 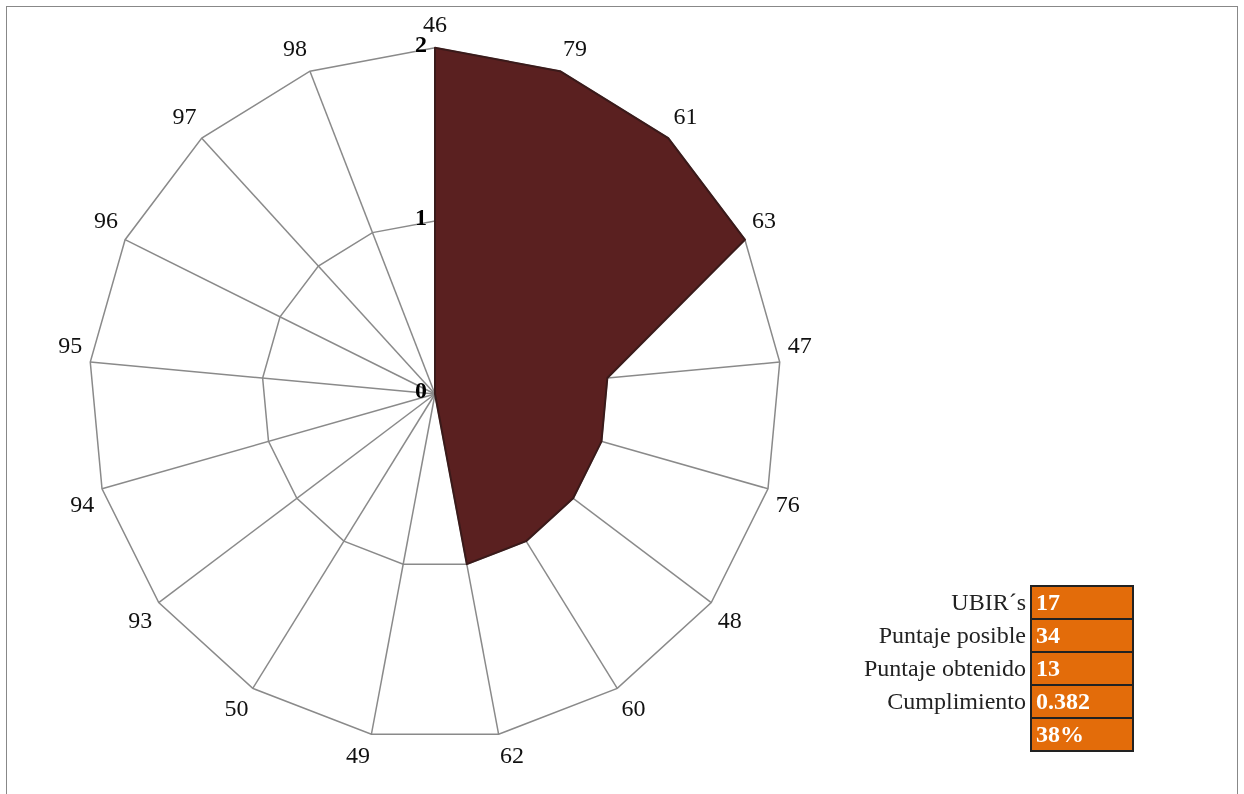 I want to click on spoke-label: 63, so click(x=764, y=220).